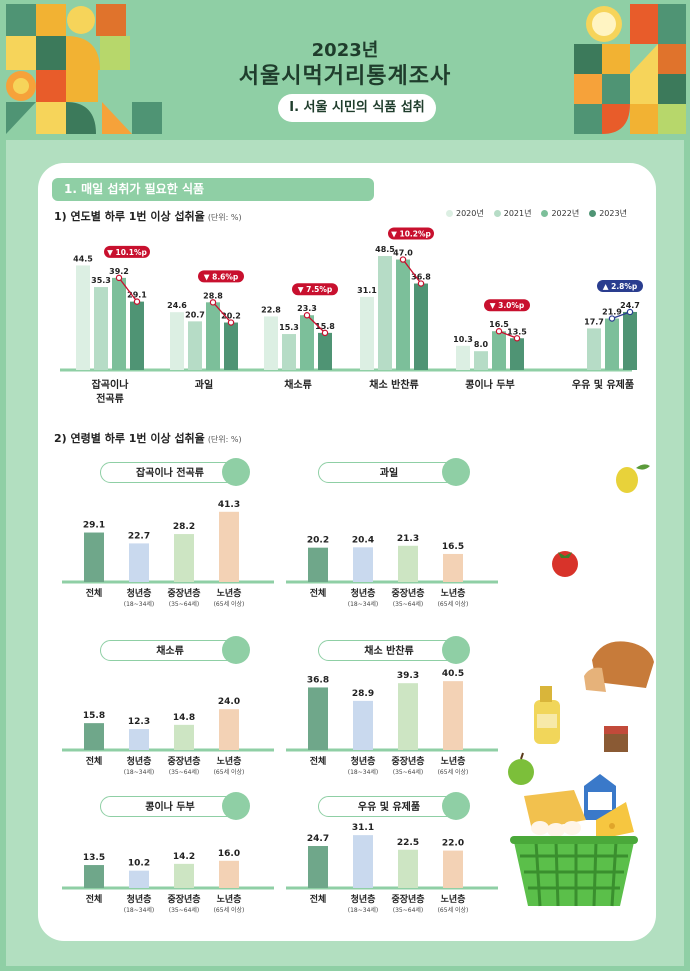 This screenshot has height=971, width=690. I want to click on age-bar-value: 15.8, so click(94, 716).